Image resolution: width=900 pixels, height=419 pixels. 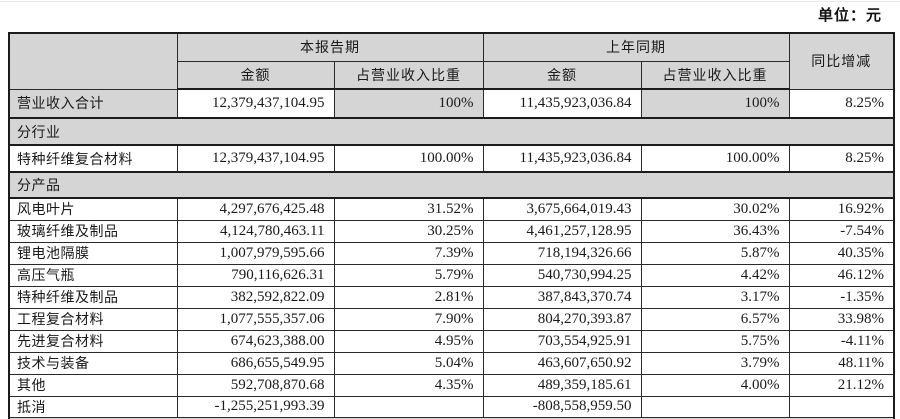 I want to click on row-label: 抵消, so click(x=93, y=406).